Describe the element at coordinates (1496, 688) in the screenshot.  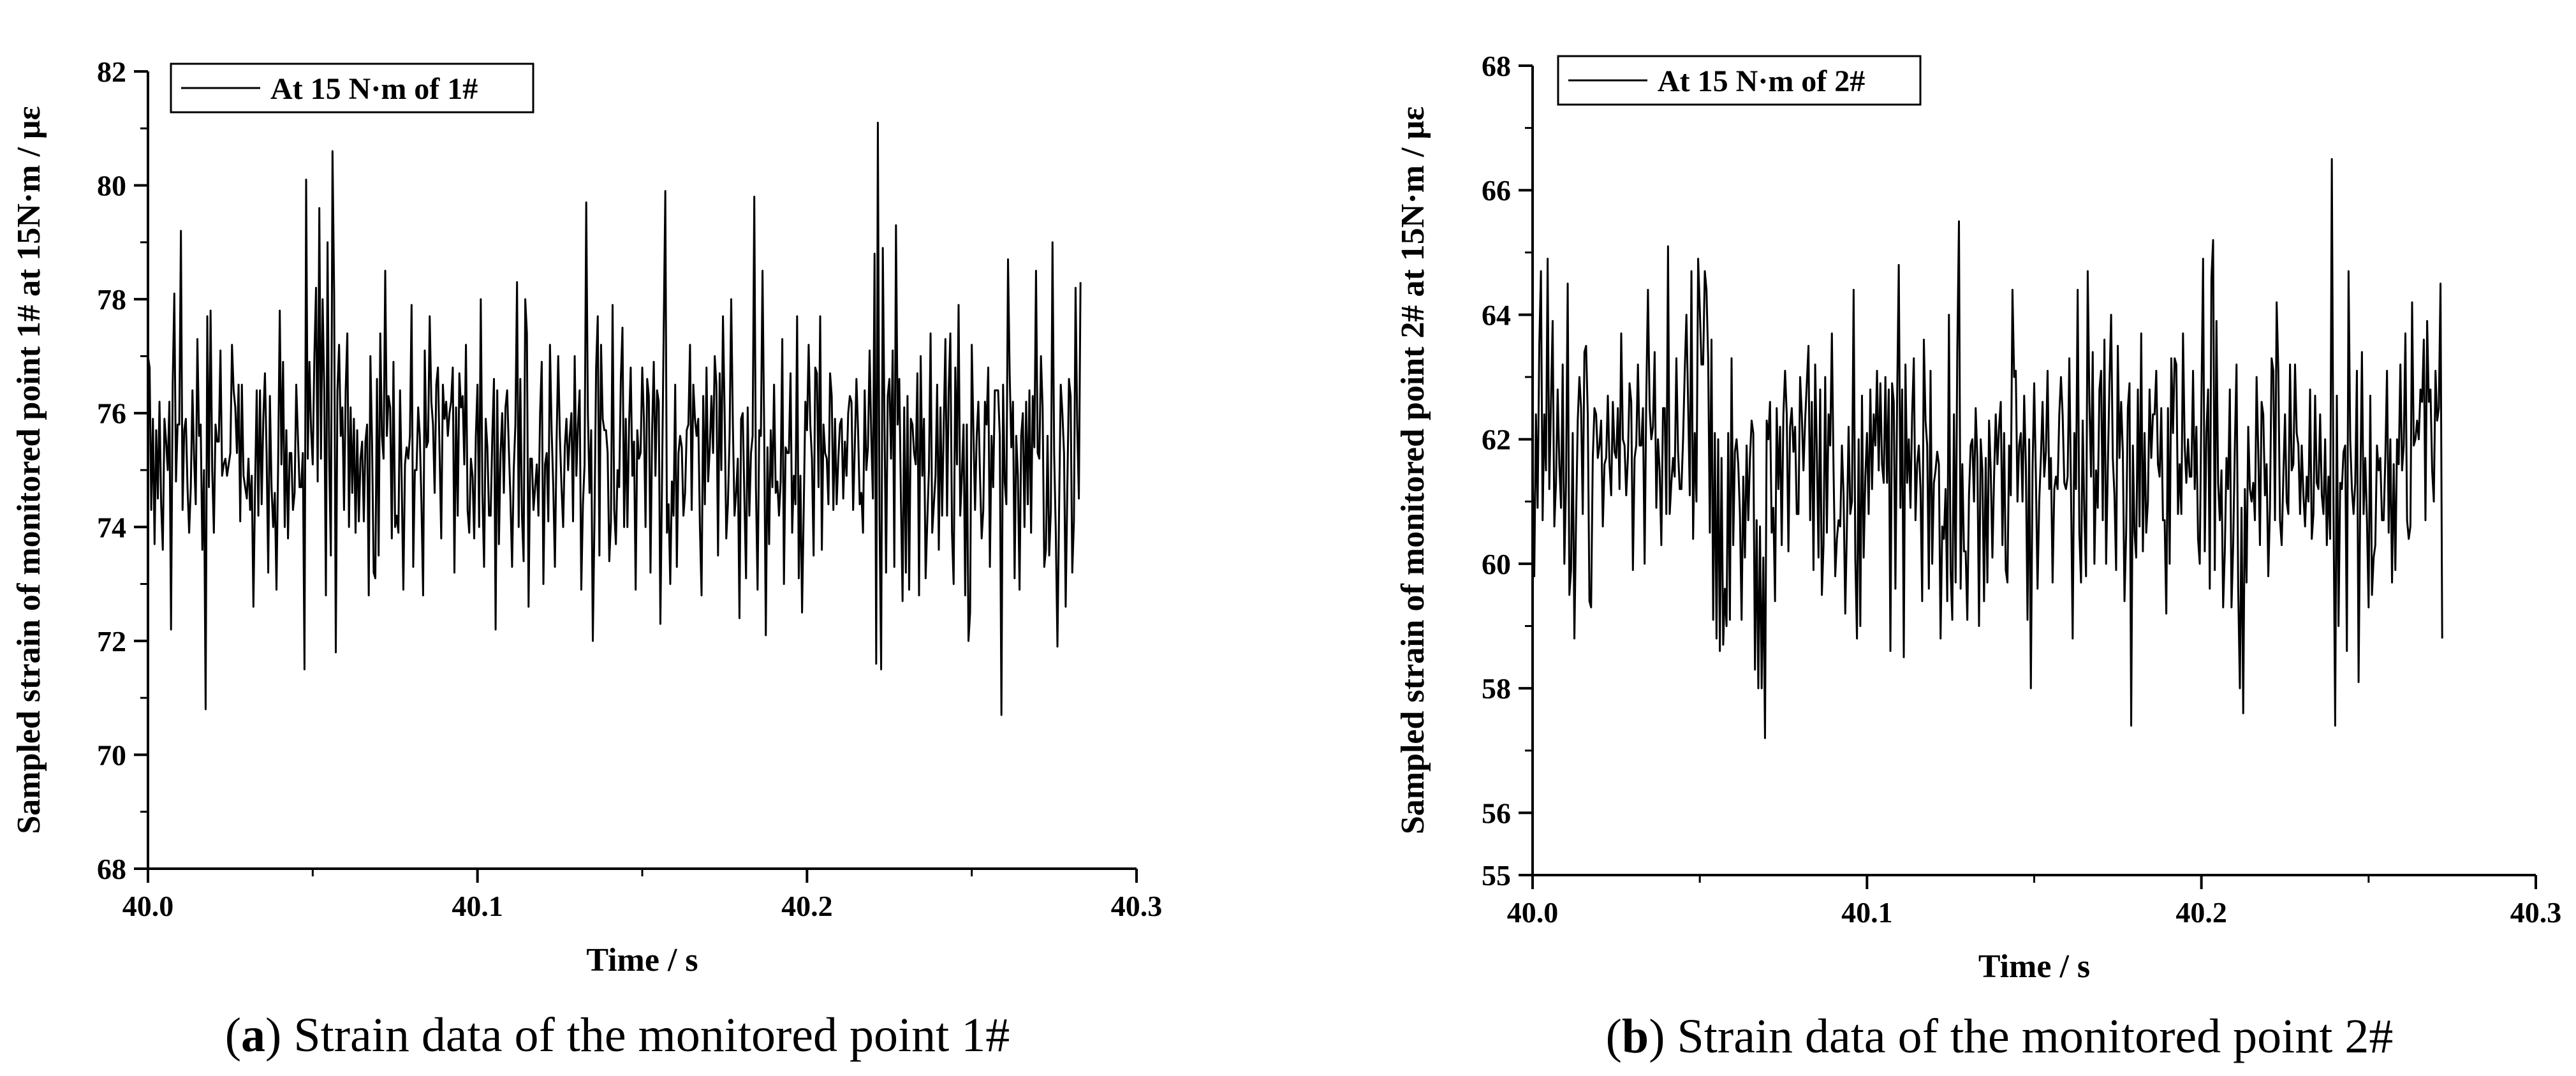
I see `chart-b-y-tick-label: 58` at that location.